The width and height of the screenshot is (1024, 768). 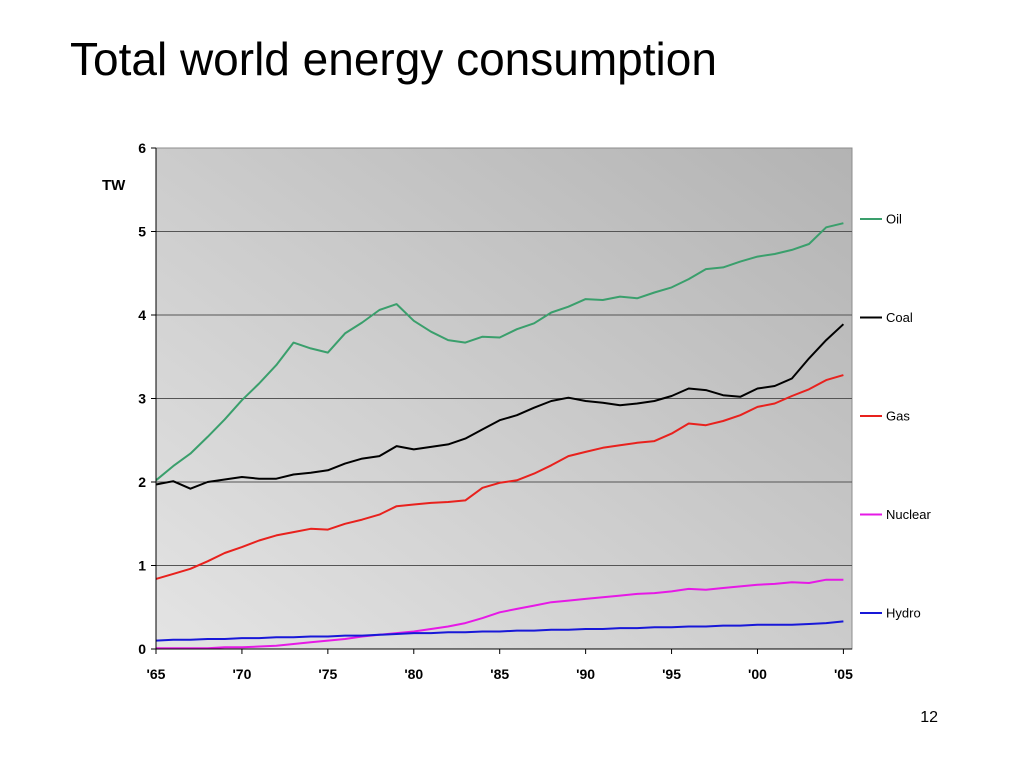 What do you see at coordinates (393, 59) in the screenshot?
I see `slide-title: Total world energy consumption` at bounding box center [393, 59].